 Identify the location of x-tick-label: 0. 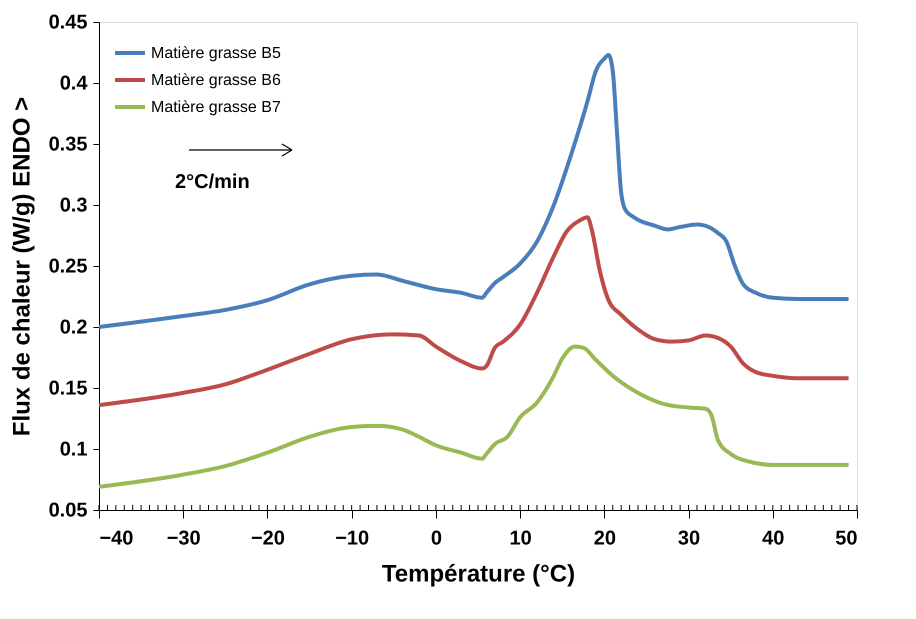
(436, 539).